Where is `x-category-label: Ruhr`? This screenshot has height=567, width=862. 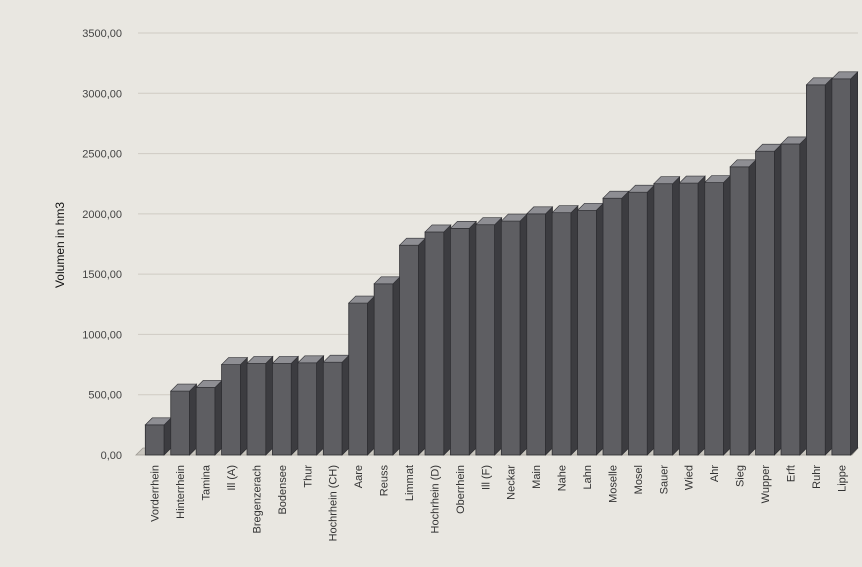
x-category-label: Ruhr is located at coordinates (817, 477).